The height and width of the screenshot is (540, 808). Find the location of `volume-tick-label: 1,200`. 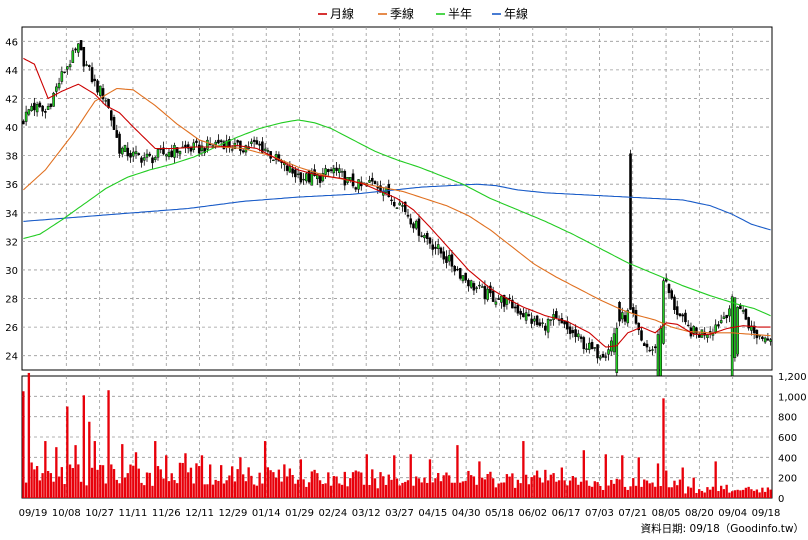

volume-tick-label: 1,200 is located at coordinates (792, 377).